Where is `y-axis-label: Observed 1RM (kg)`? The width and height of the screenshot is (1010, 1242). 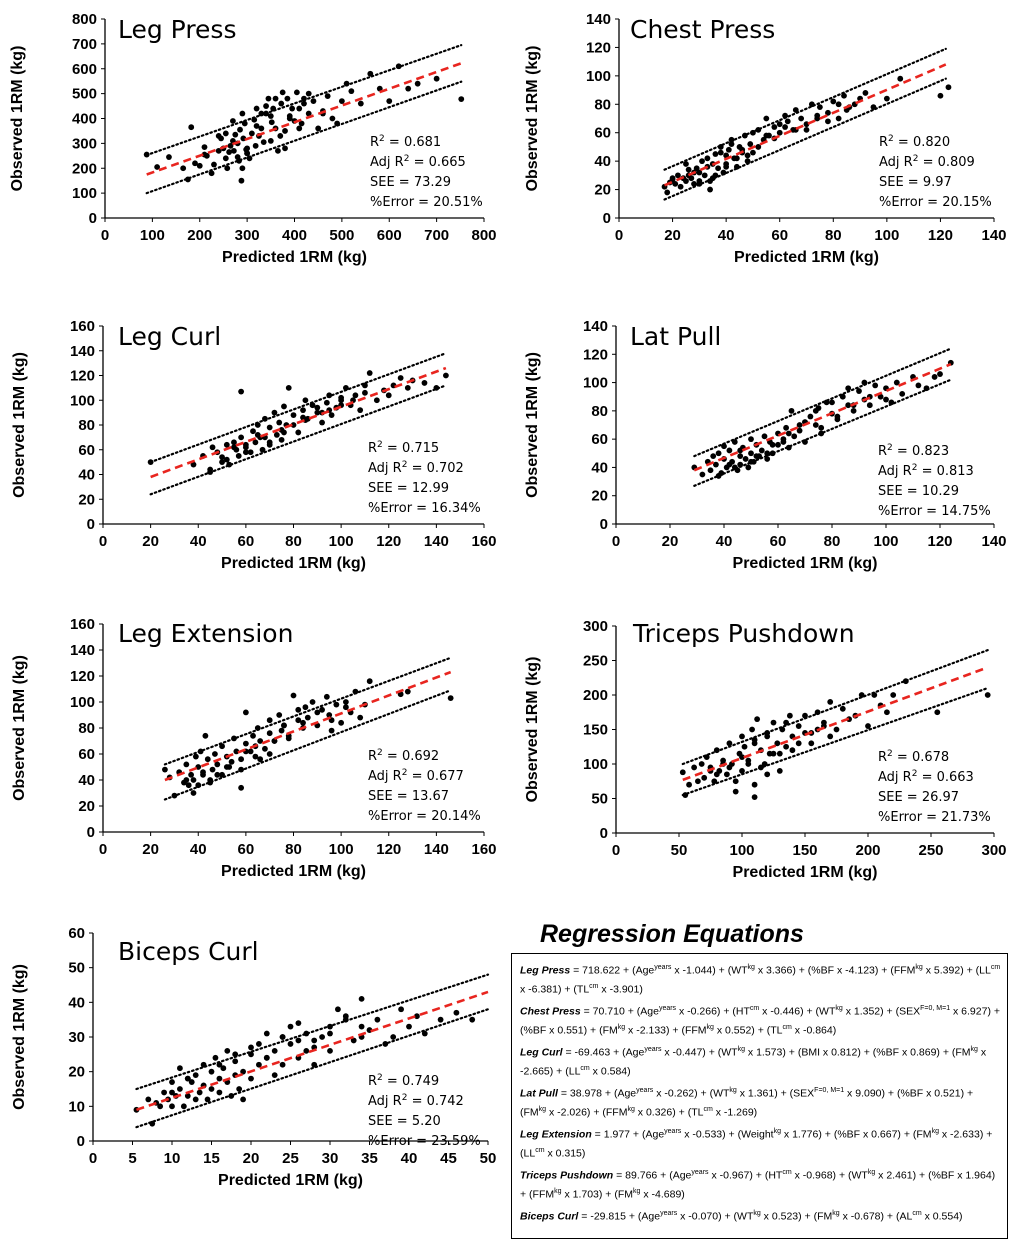 y-axis-label: Observed 1RM (kg) is located at coordinates (19, 728).